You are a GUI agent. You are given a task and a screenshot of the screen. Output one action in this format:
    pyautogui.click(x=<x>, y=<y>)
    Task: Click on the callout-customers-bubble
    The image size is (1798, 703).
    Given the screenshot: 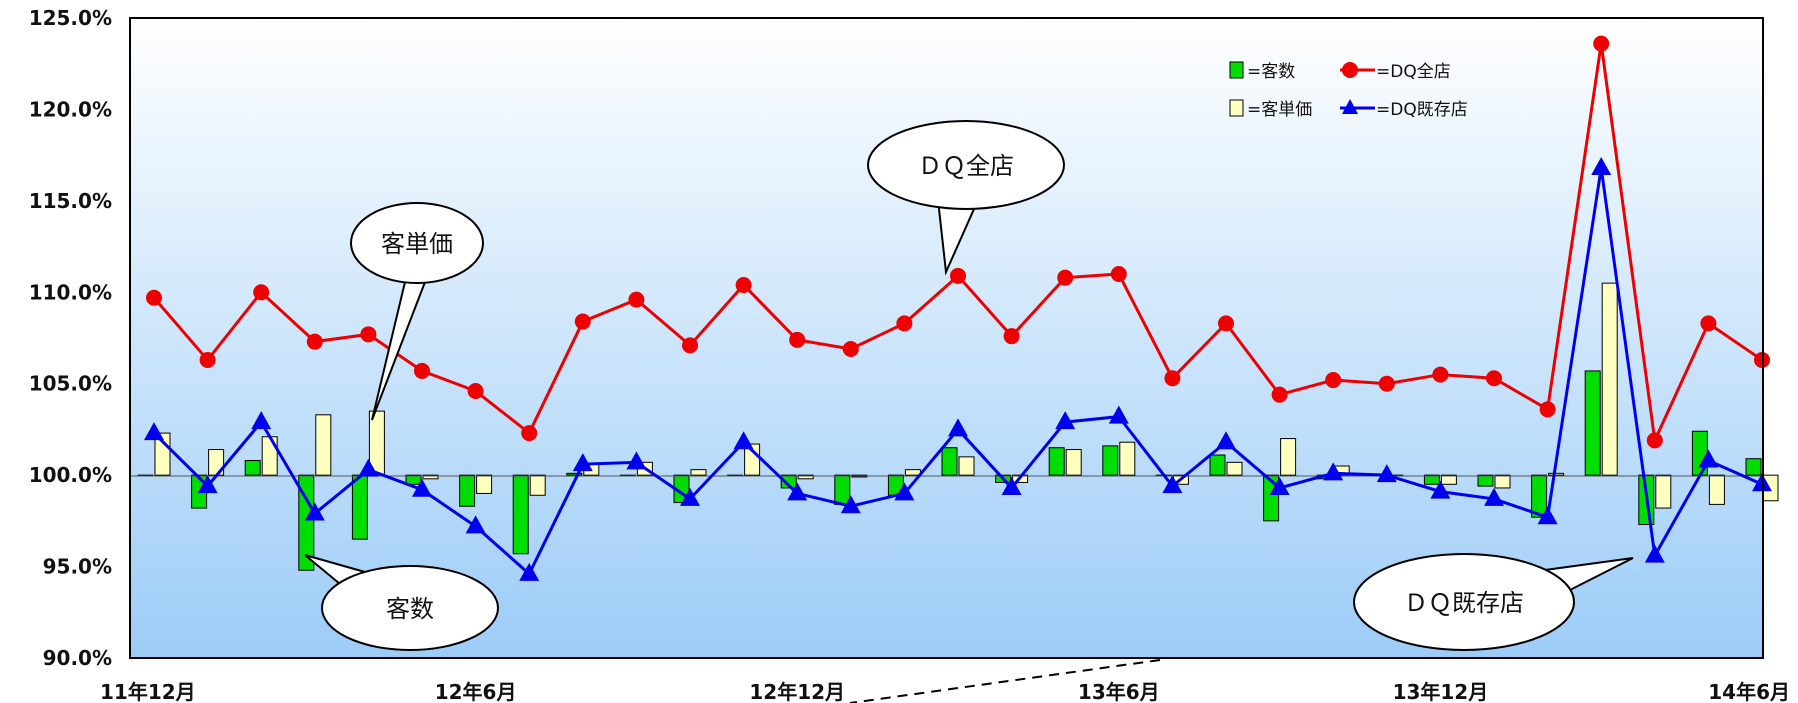 What is the action you would take?
    pyautogui.click(x=410, y=608)
    